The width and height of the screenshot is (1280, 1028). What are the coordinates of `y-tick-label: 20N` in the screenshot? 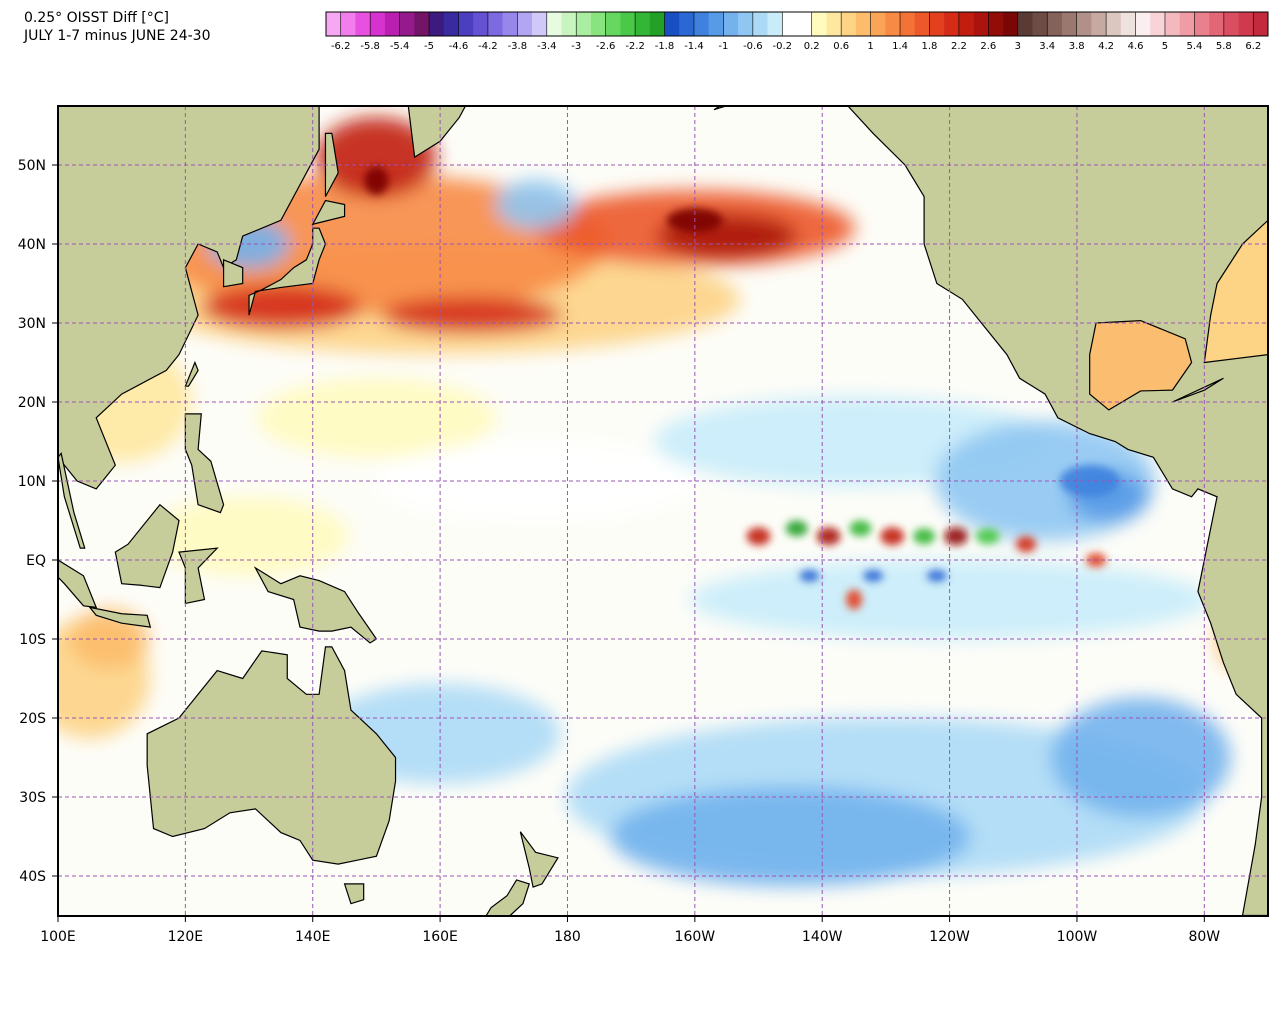 It's located at (32, 403).